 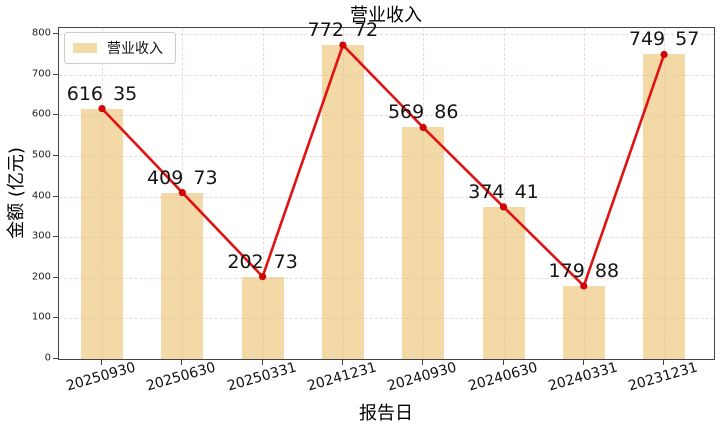 I want to click on x-tick-label: 20241231, so click(x=342, y=377).